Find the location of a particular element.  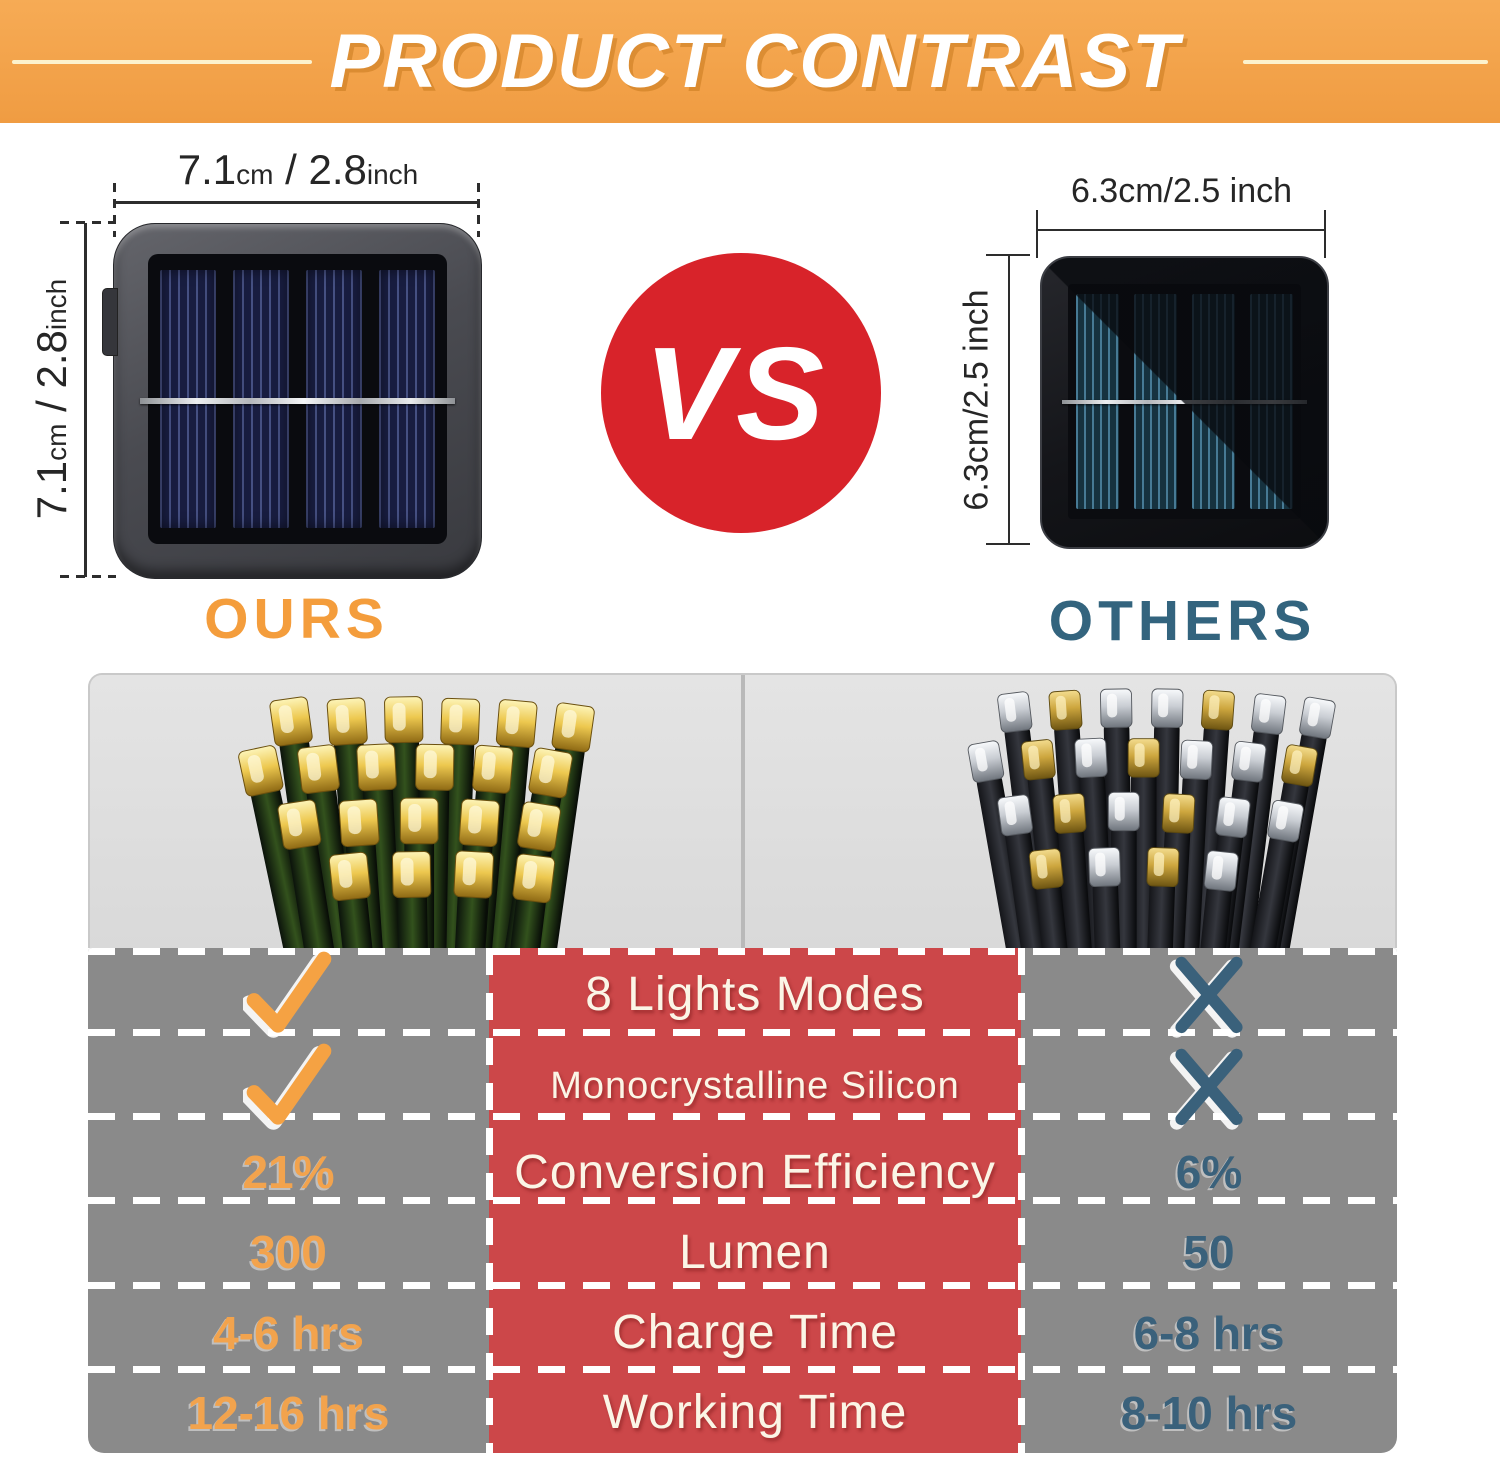

ours-width-unit-inch: inch is located at coordinates (392, 174).